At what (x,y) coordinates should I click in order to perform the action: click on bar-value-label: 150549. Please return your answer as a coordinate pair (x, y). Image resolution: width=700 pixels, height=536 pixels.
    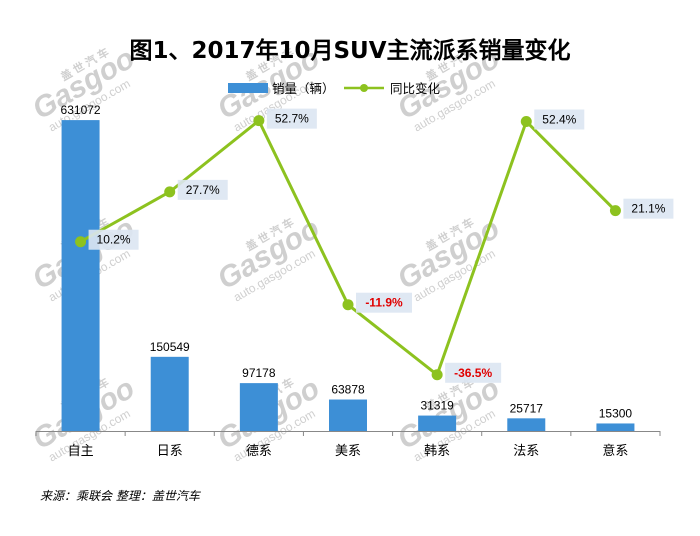
    Looking at the image, I should click on (170, 347).